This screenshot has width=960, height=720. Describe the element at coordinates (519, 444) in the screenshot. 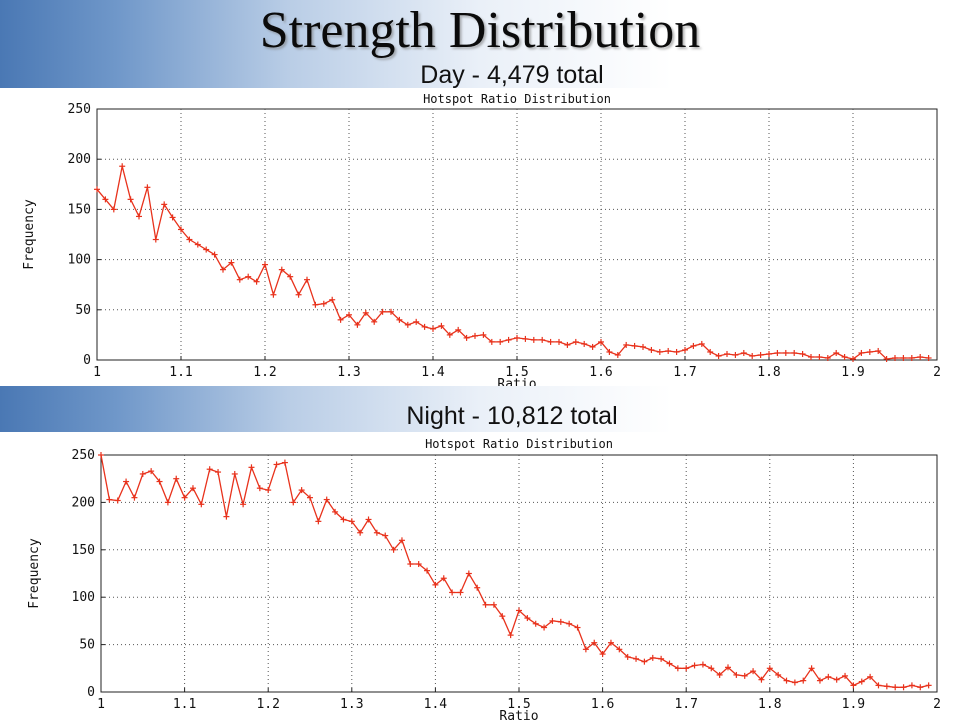

I see `chart-1-title: Hotspot Ratio Distribution` at that location.